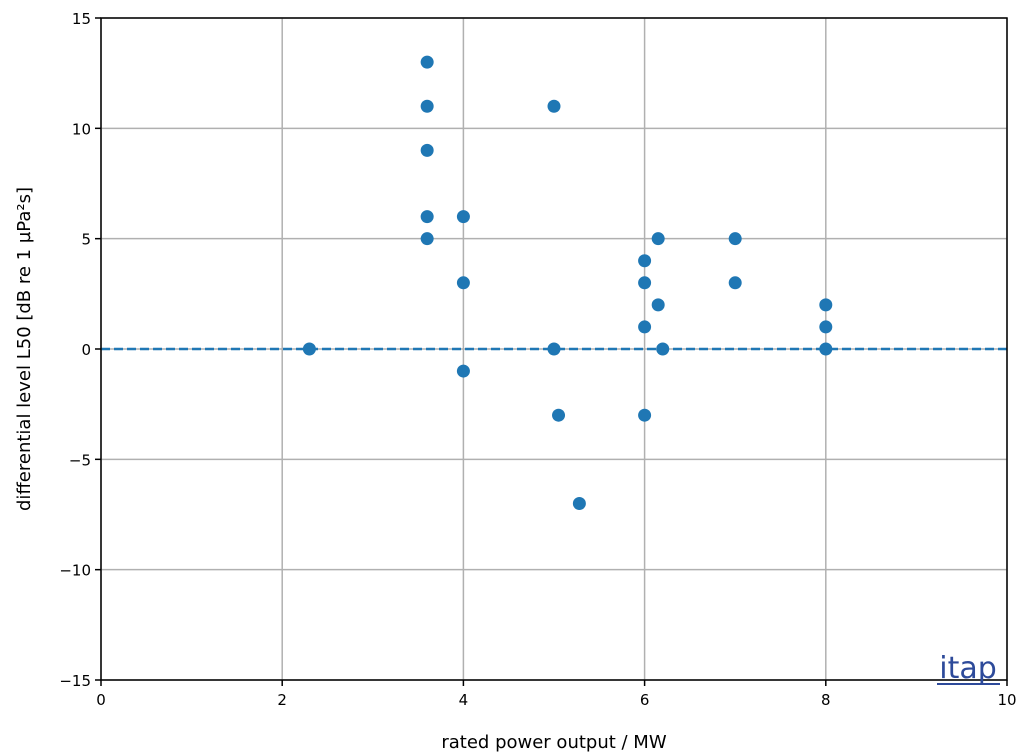 This screenshot has width=1023, height=756. Describe the element at coordinates (282, 700) in the screenshot. I see `x-tick-label: 2` at that location.